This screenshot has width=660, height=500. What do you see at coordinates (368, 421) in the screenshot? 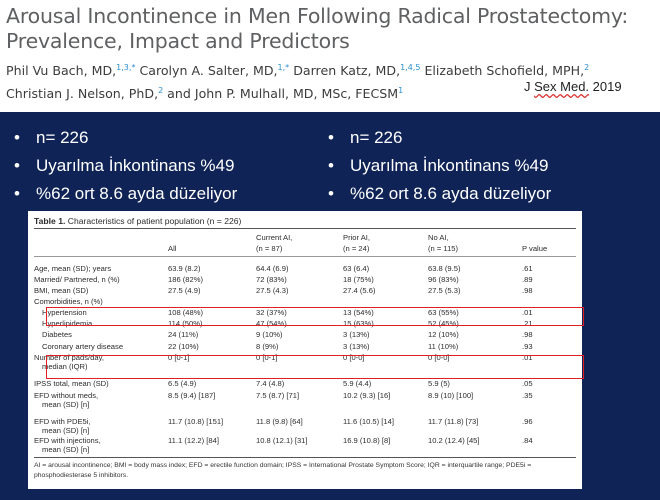
I see `table-cell: 11.6 (10.5) [14]` at bounding box center [368, 421].